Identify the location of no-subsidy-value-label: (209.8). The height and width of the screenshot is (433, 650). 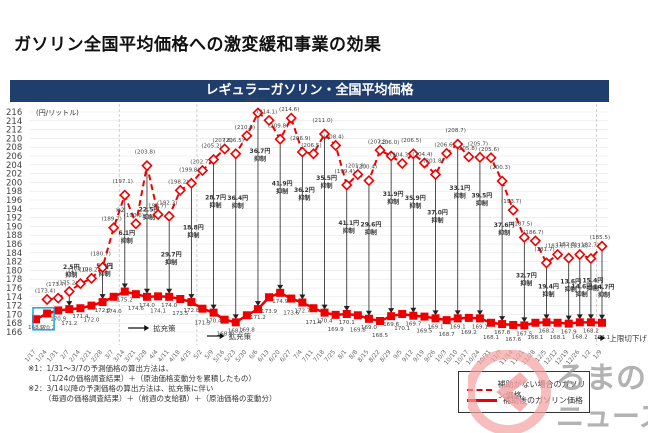
(278, 126).